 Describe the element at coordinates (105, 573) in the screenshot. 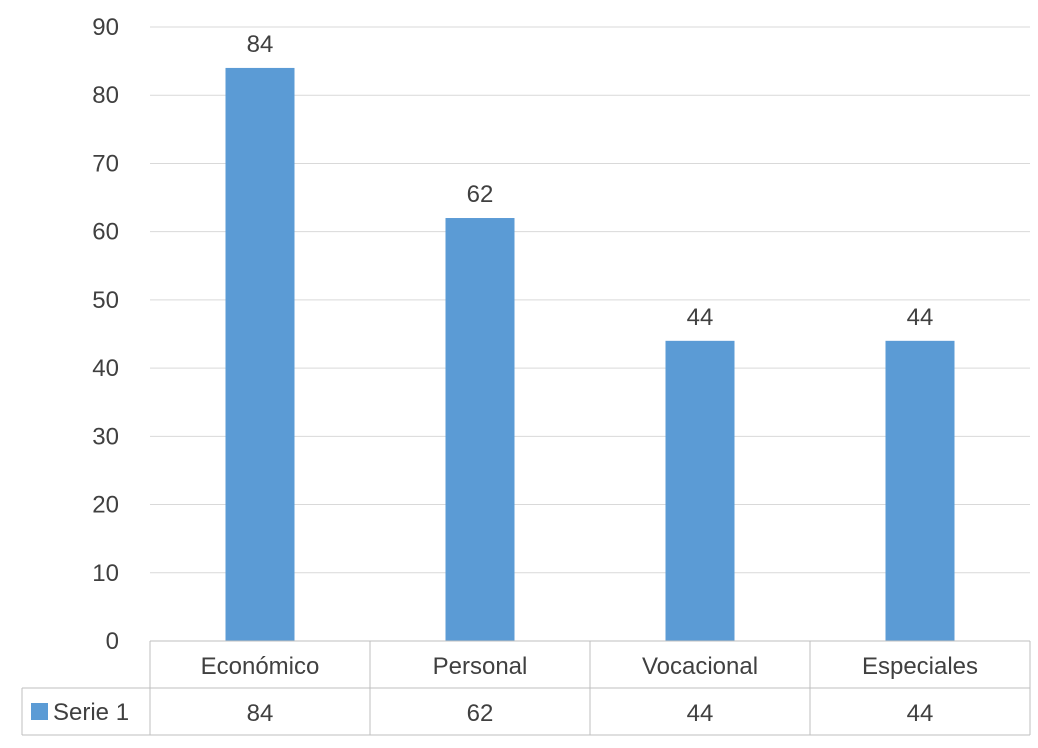

I see `y-tick-label: 10` at that location.